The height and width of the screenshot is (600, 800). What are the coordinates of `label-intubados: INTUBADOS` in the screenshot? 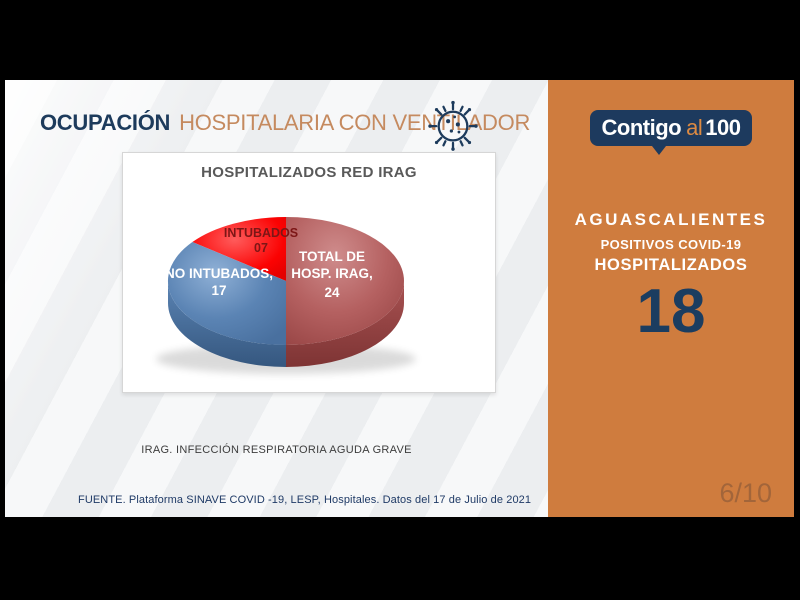 It's located at (261, 233).